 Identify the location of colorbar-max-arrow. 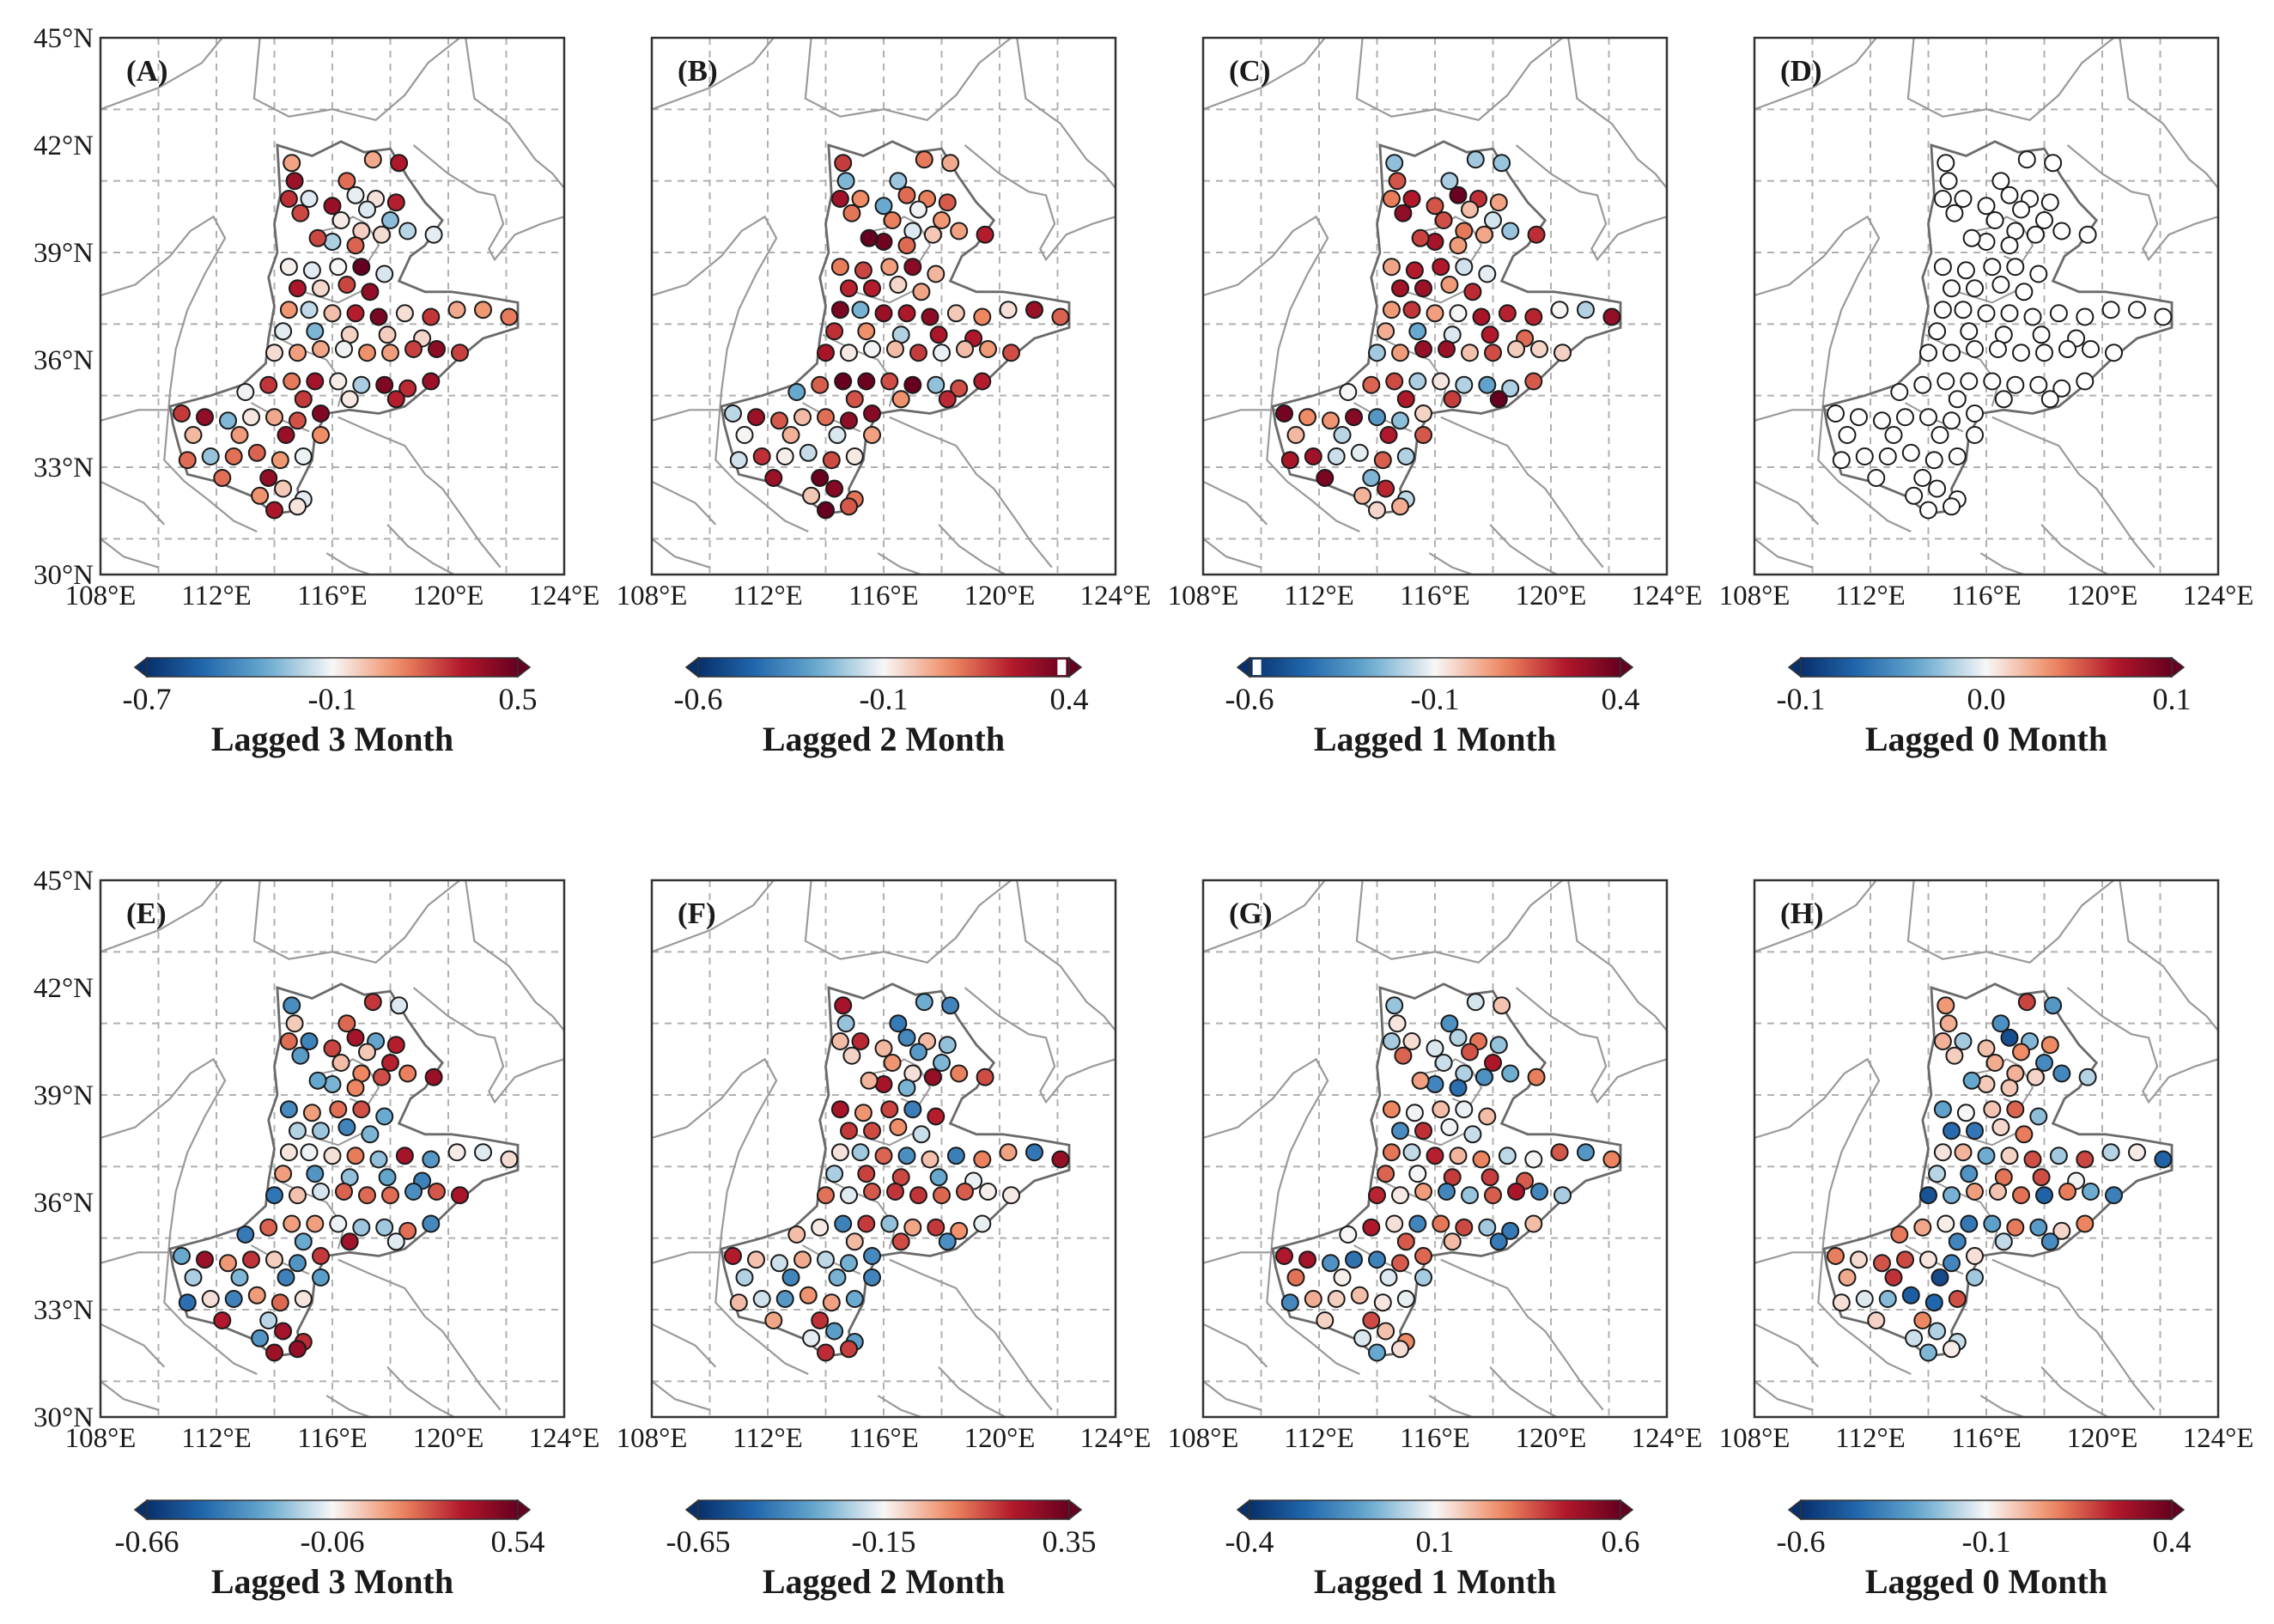
(1075, 1510).